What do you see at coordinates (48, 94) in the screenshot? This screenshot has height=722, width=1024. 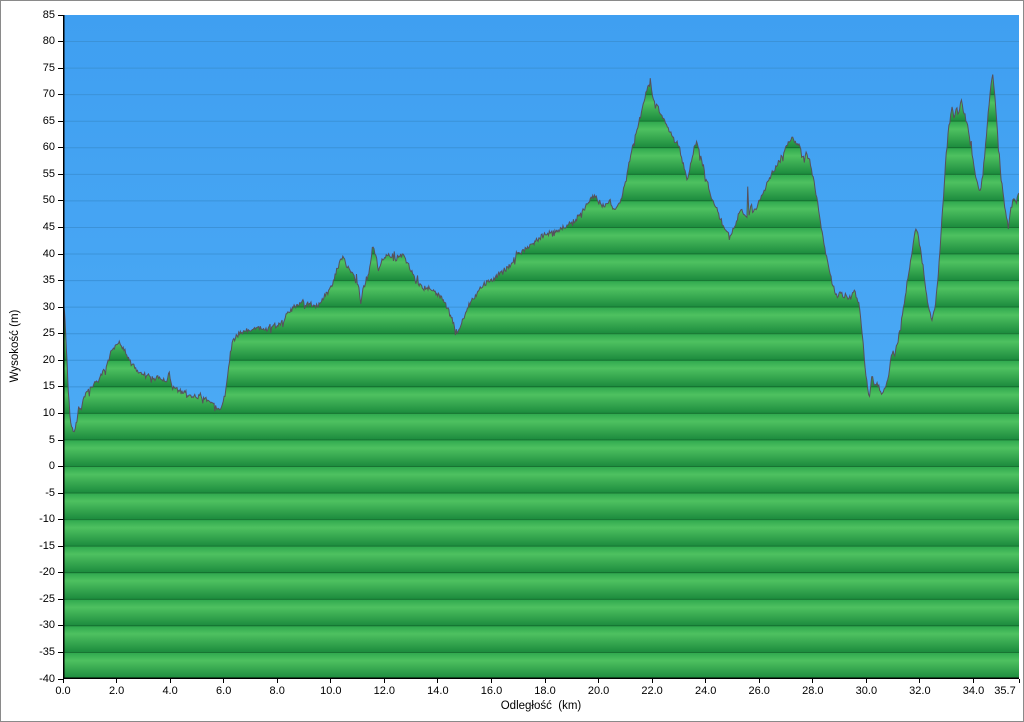 I see `y-tick-label: 70` at bounding box center [48, 94].